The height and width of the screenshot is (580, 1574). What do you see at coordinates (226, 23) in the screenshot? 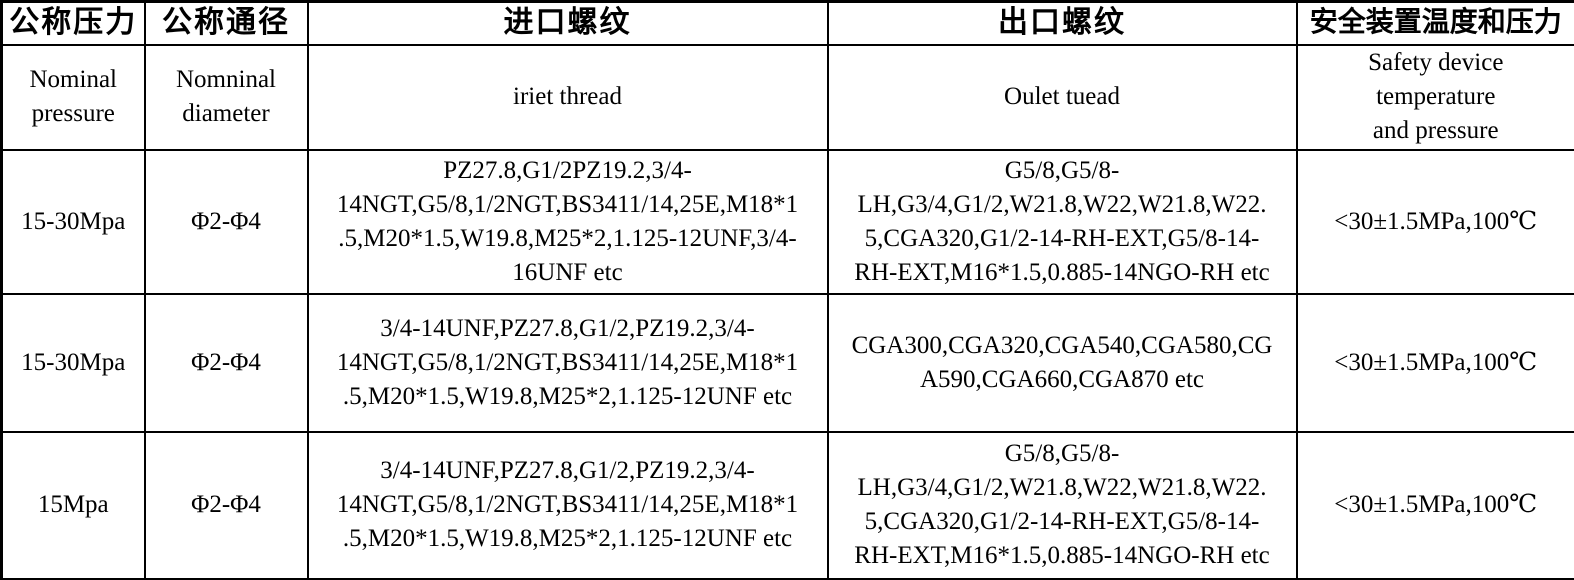
I see `header-zh-nominal-diameter: 公称通径` at bounding box center [226, 23].